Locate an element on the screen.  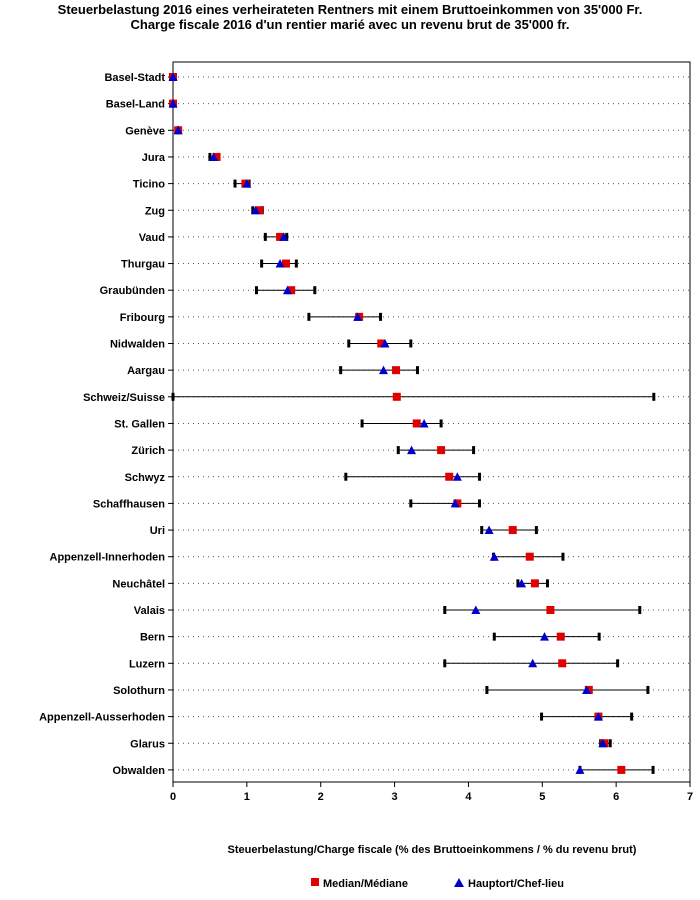
row-label: Fribourg is located at coordinates (142, 318).